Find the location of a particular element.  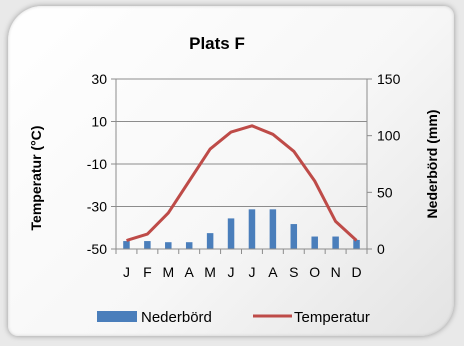

right-axis-ticks: 150 100 50 0 is located at coordinates (389, 164).